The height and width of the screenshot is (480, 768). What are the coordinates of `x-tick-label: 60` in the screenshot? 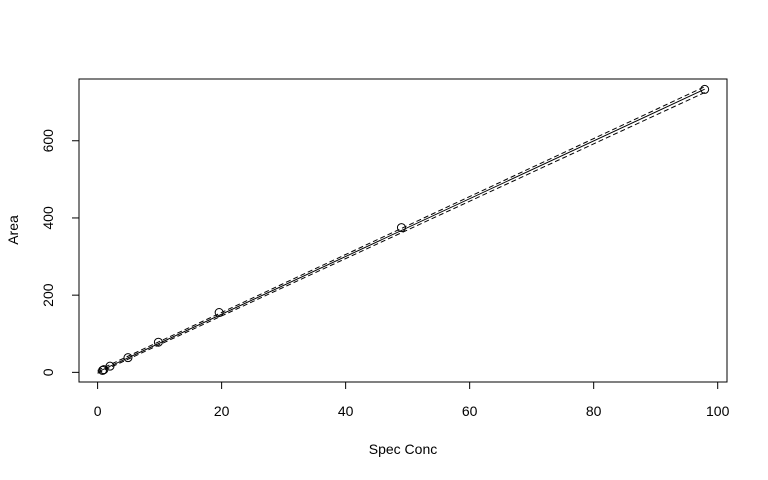 It's located at (470, 411).